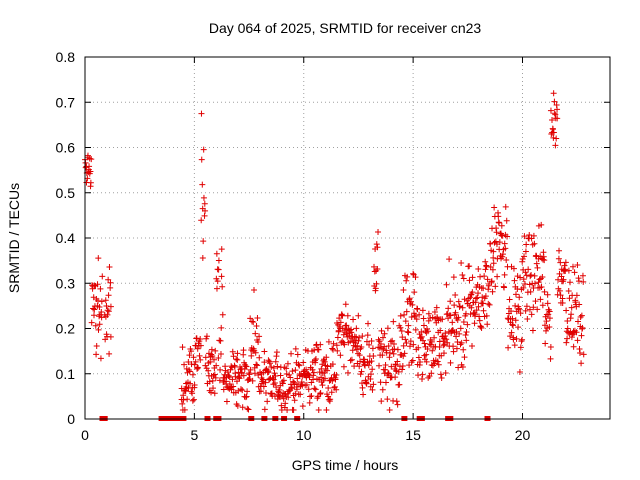 The width and height of the screenshot is (640, 480). Describe the element at coordinates (66, 148) in the screenshot. I see `y-tick-label: 0.6` at that location.